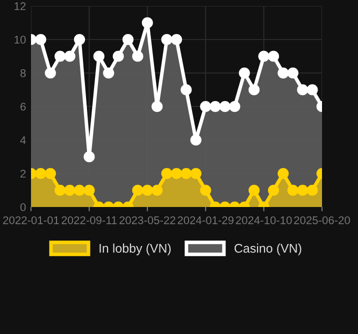 This screenshot has width=358, height=334. Describe the element at coordinates (31, 220) in the screenshot. I see `x-tick-label: 2022-01-01` at that location.